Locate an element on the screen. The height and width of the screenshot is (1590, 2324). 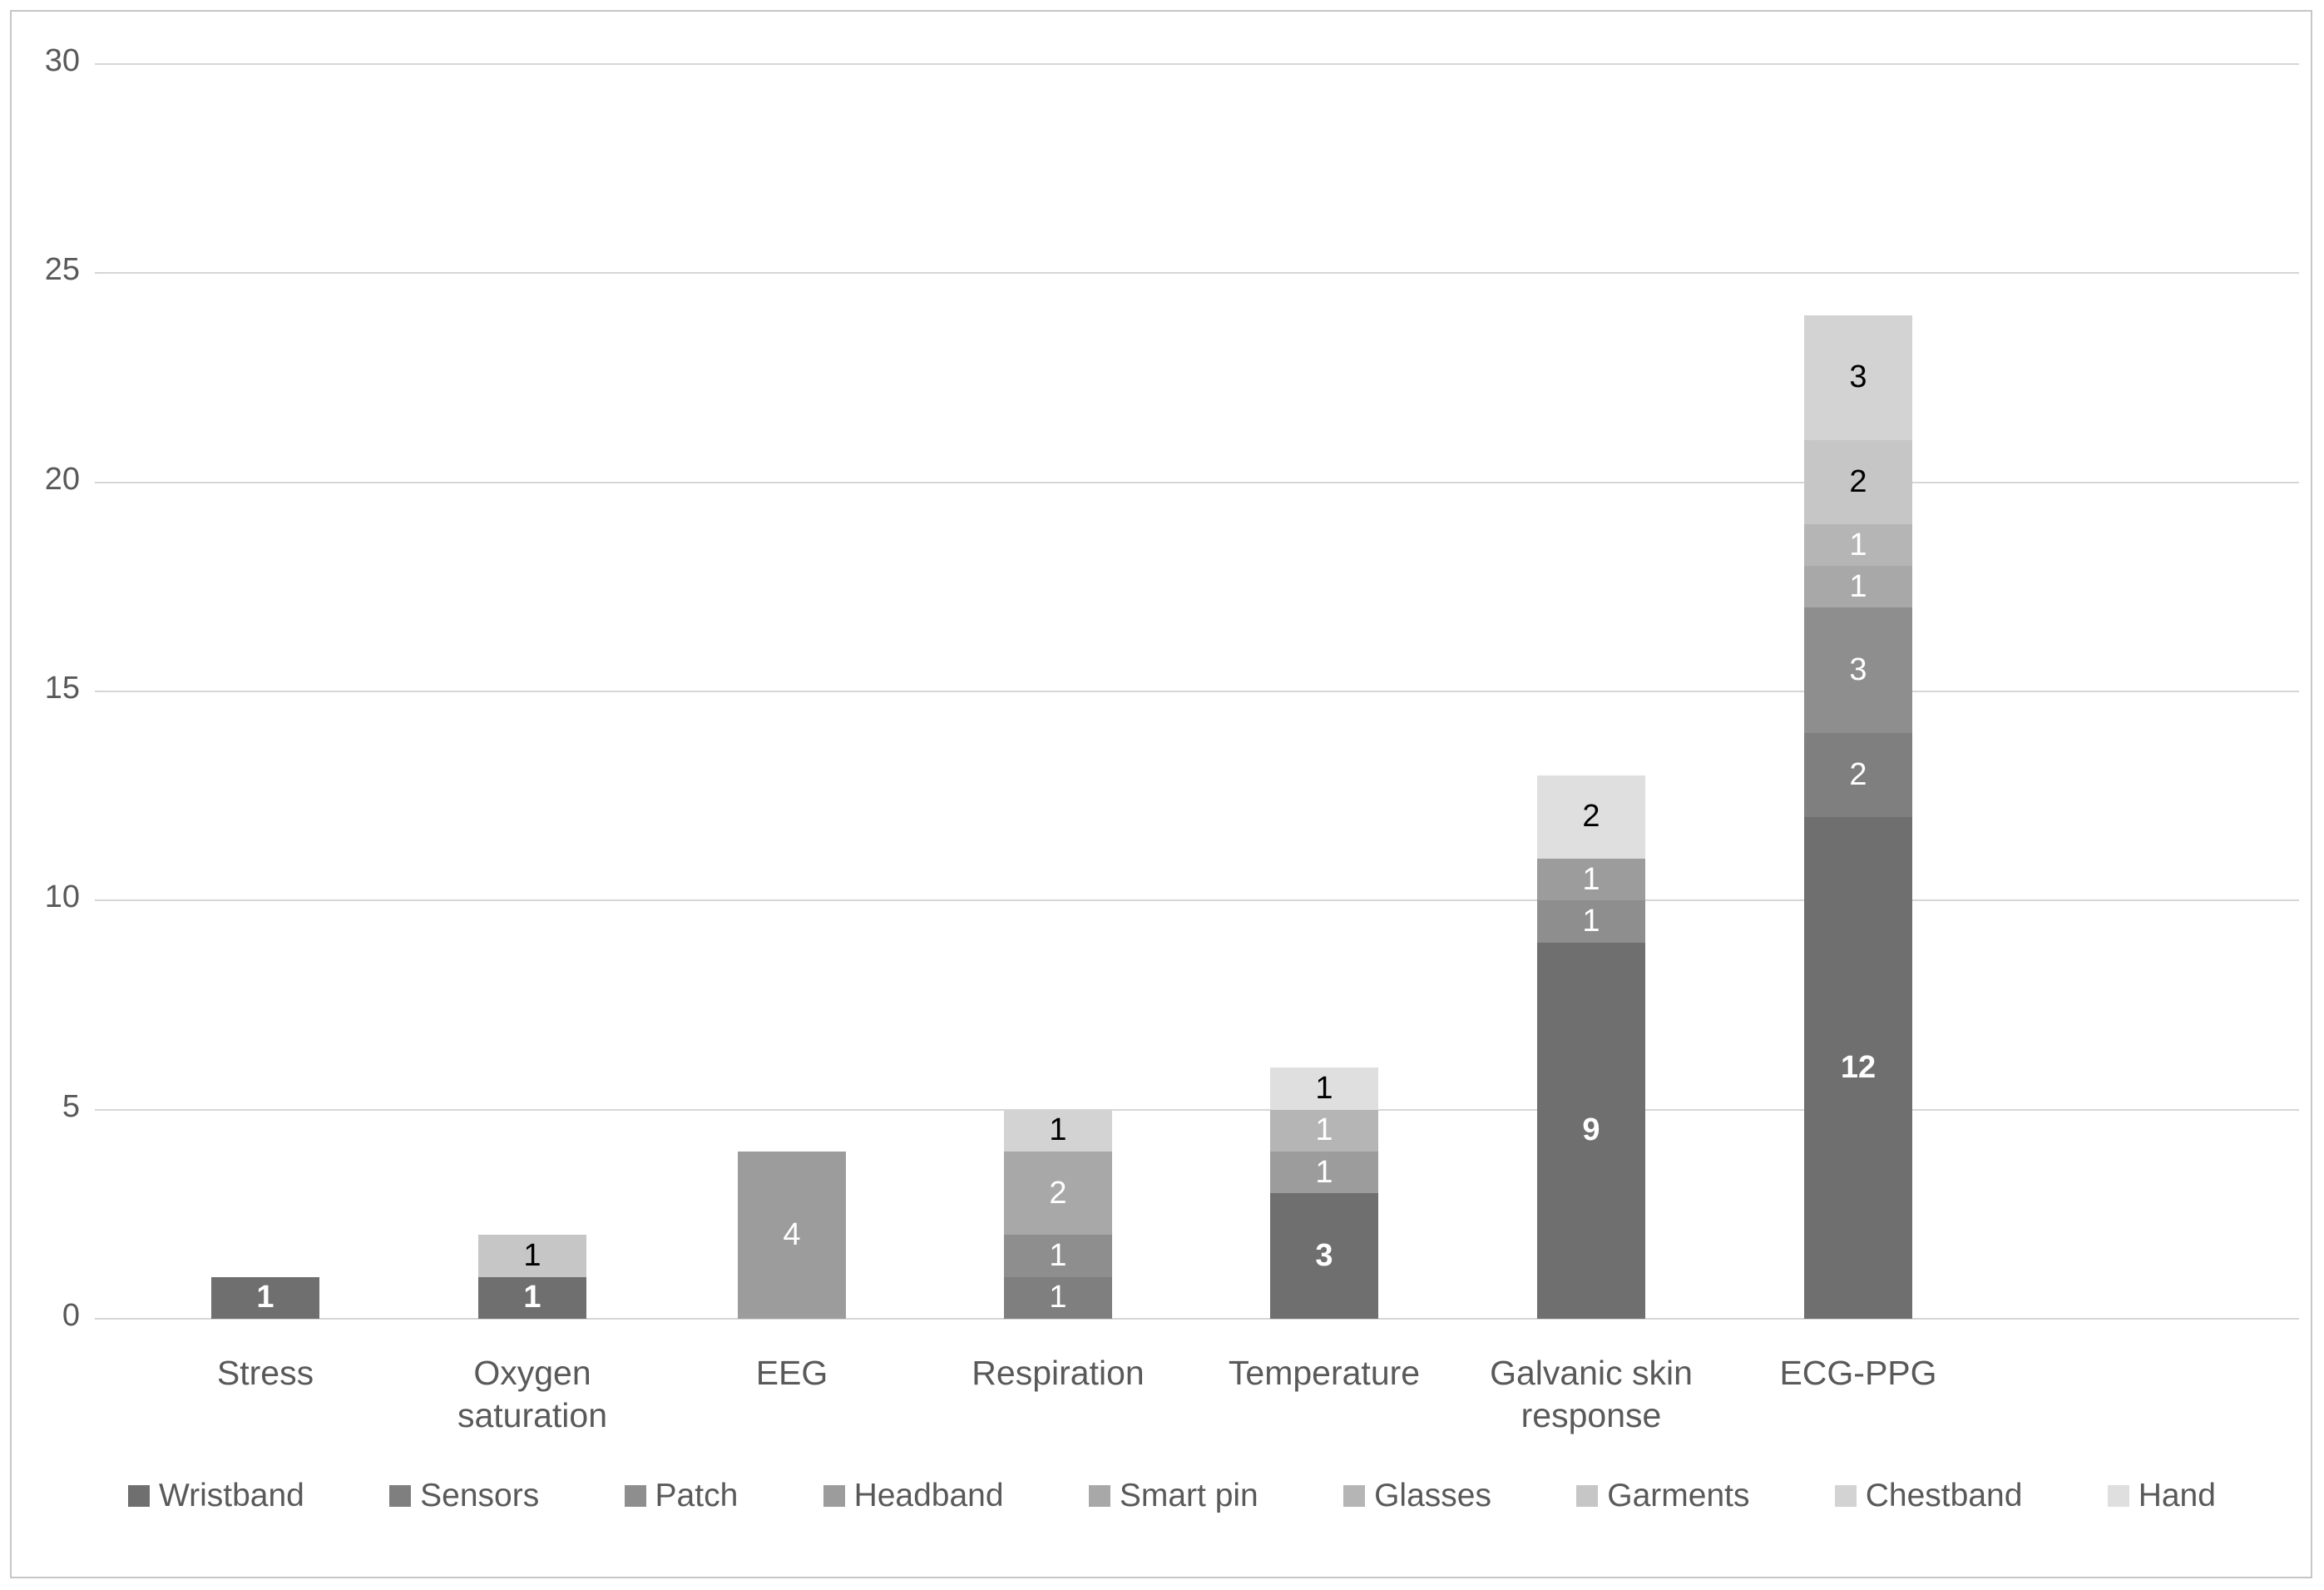
bar-segment-patch-3: 1 is located at coordinates (1058, 1256).